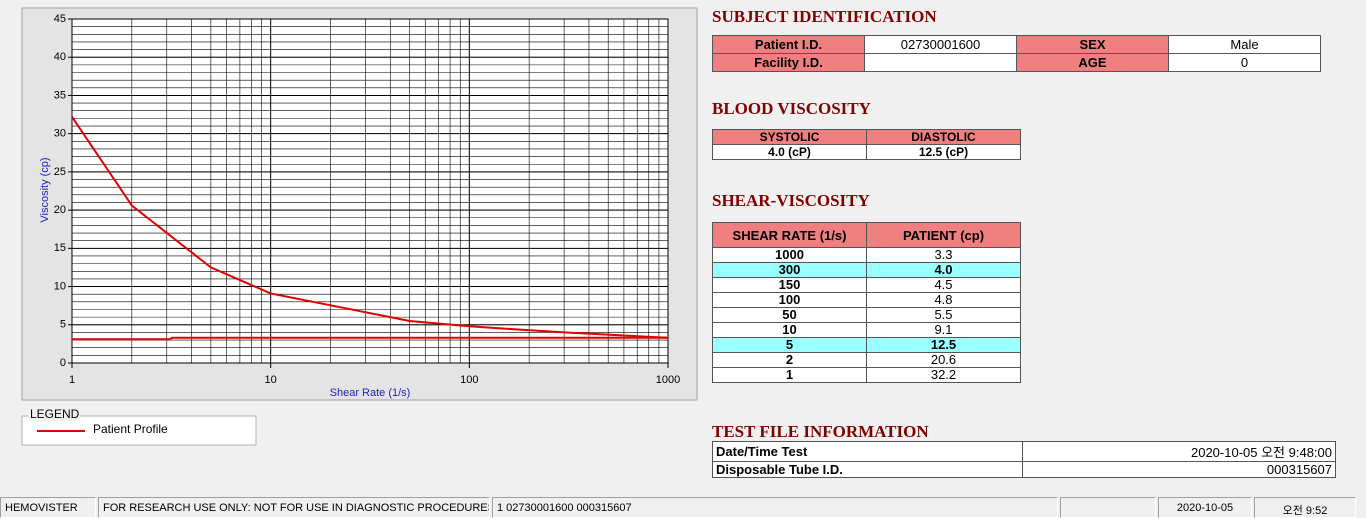  I want to click on table-cell: 1, so click(789, 375).